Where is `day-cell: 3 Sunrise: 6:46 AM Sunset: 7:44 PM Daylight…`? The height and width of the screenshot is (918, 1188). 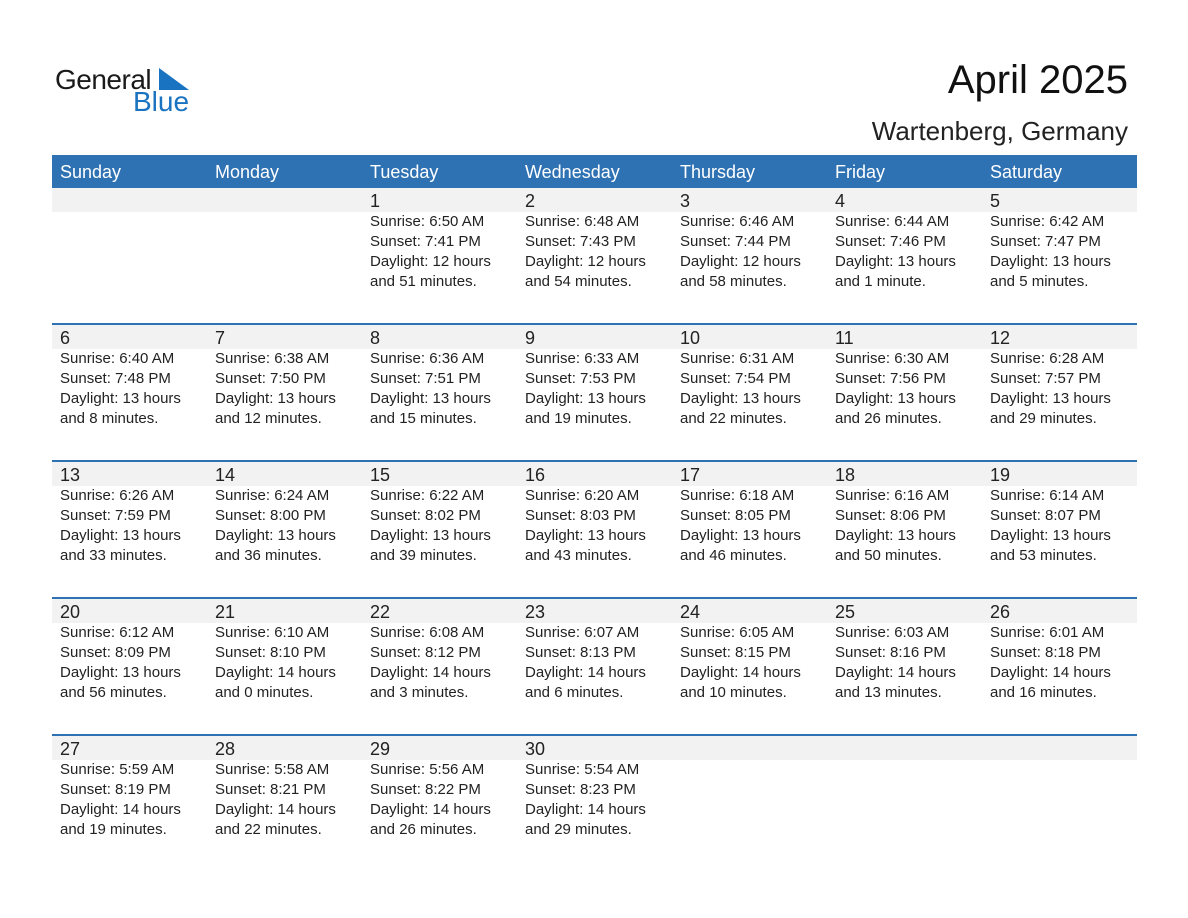
day-cell: 3 Sunrise: 6:46 AM Sunset: 7:44 PM Daylight… is located at coordinates (749, 240).